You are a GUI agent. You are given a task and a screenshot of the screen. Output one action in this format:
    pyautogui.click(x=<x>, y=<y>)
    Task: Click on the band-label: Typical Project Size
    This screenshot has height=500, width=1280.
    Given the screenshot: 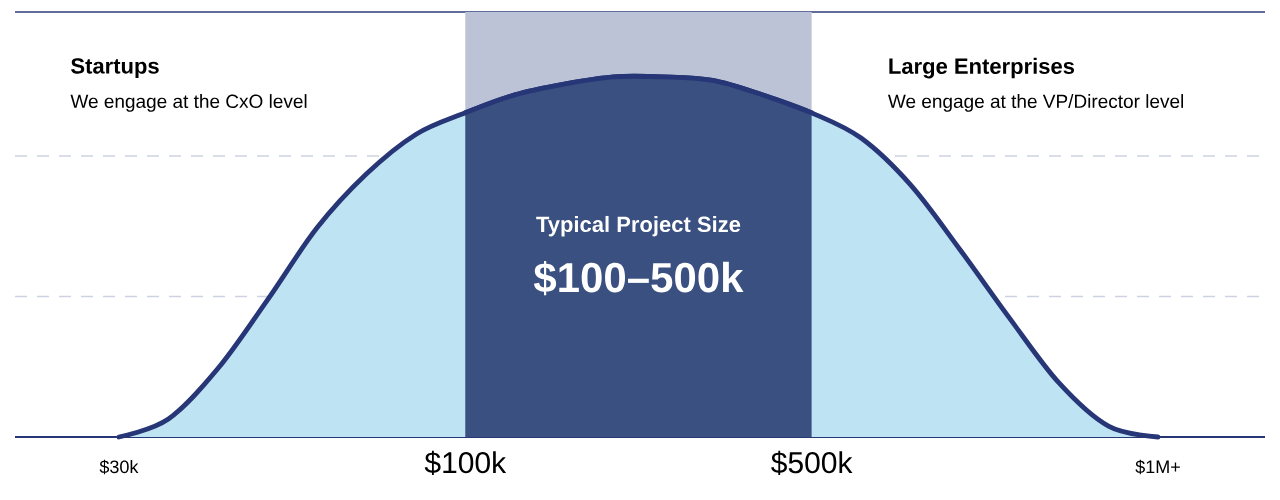 What is the action you would take?
    pyautogui.click(x=638, y=226)
    